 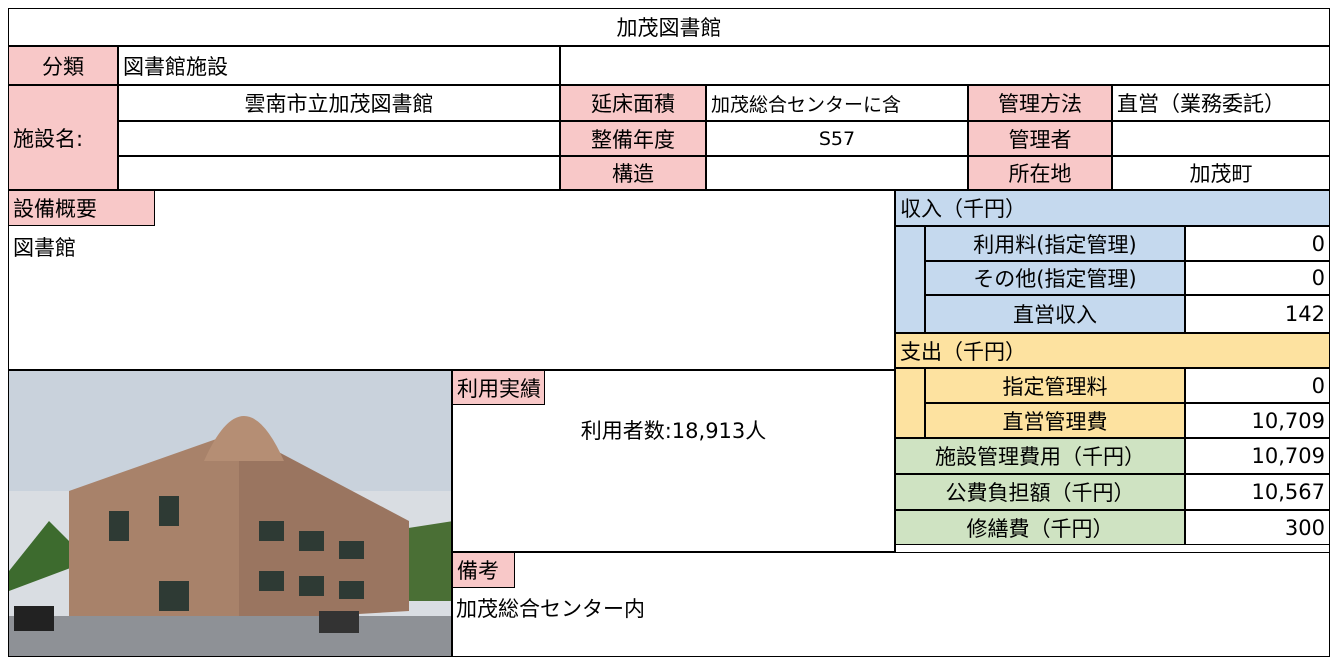 I want to click on label: 利用料(指定管理), so click(x=1055, y=243).